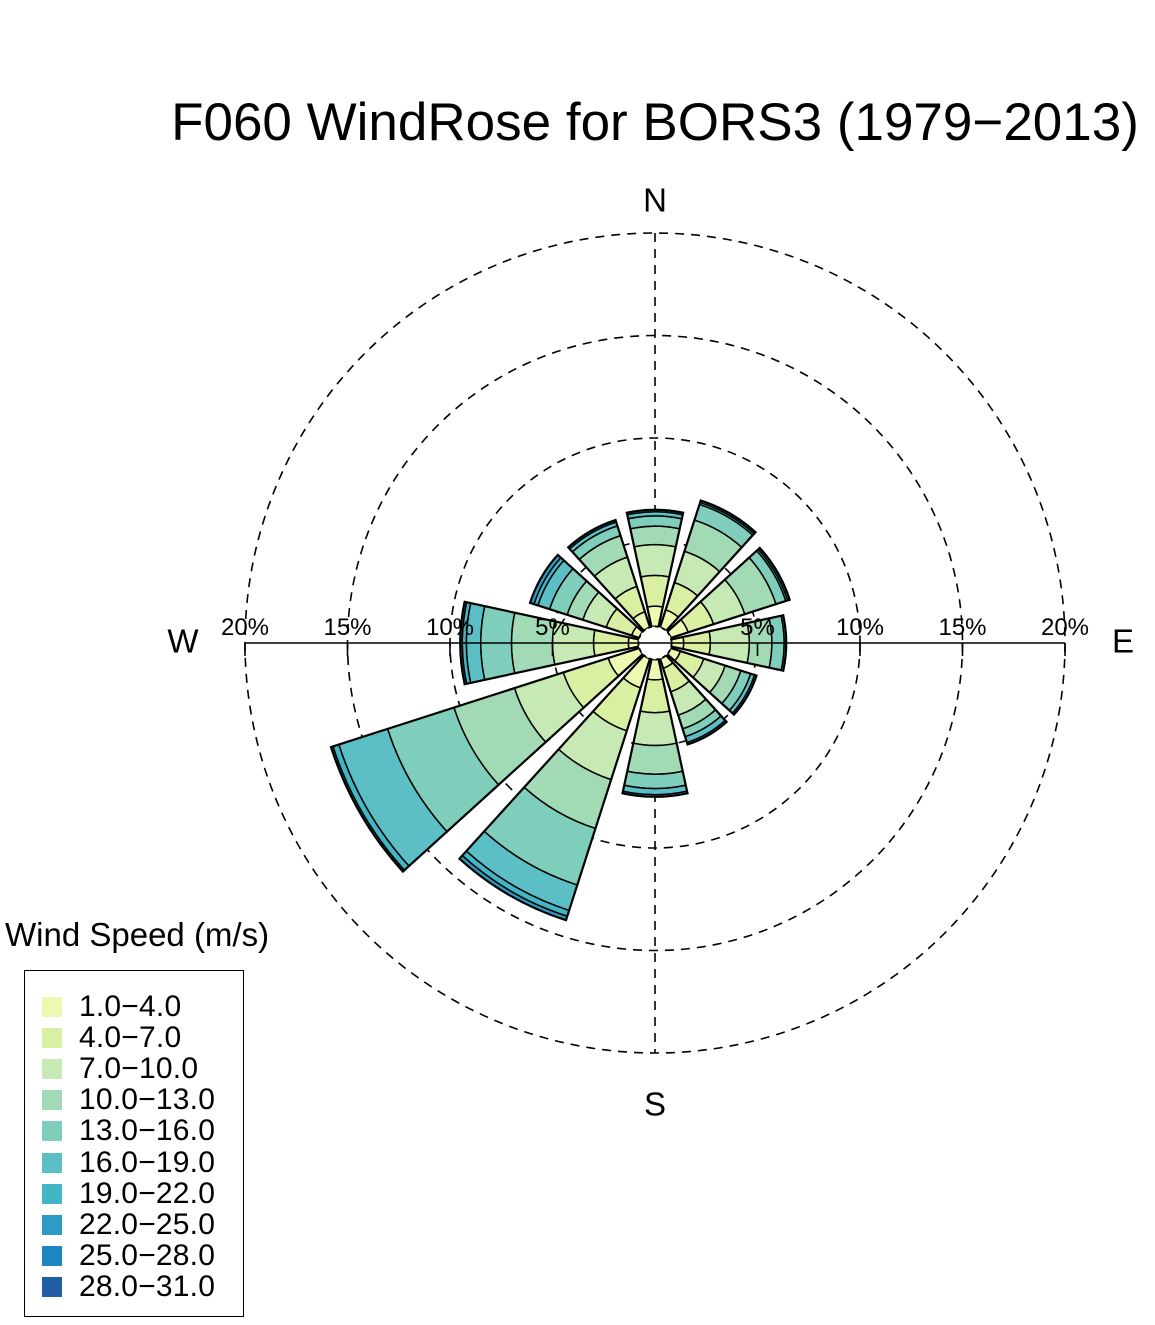 The height and width of the screenshot is (1325, 1155). What do you see at coordinates (139, 1068) in the screenshot?
I see `legend-label: 7.0−10.0` at bounding box center [139, 1068].